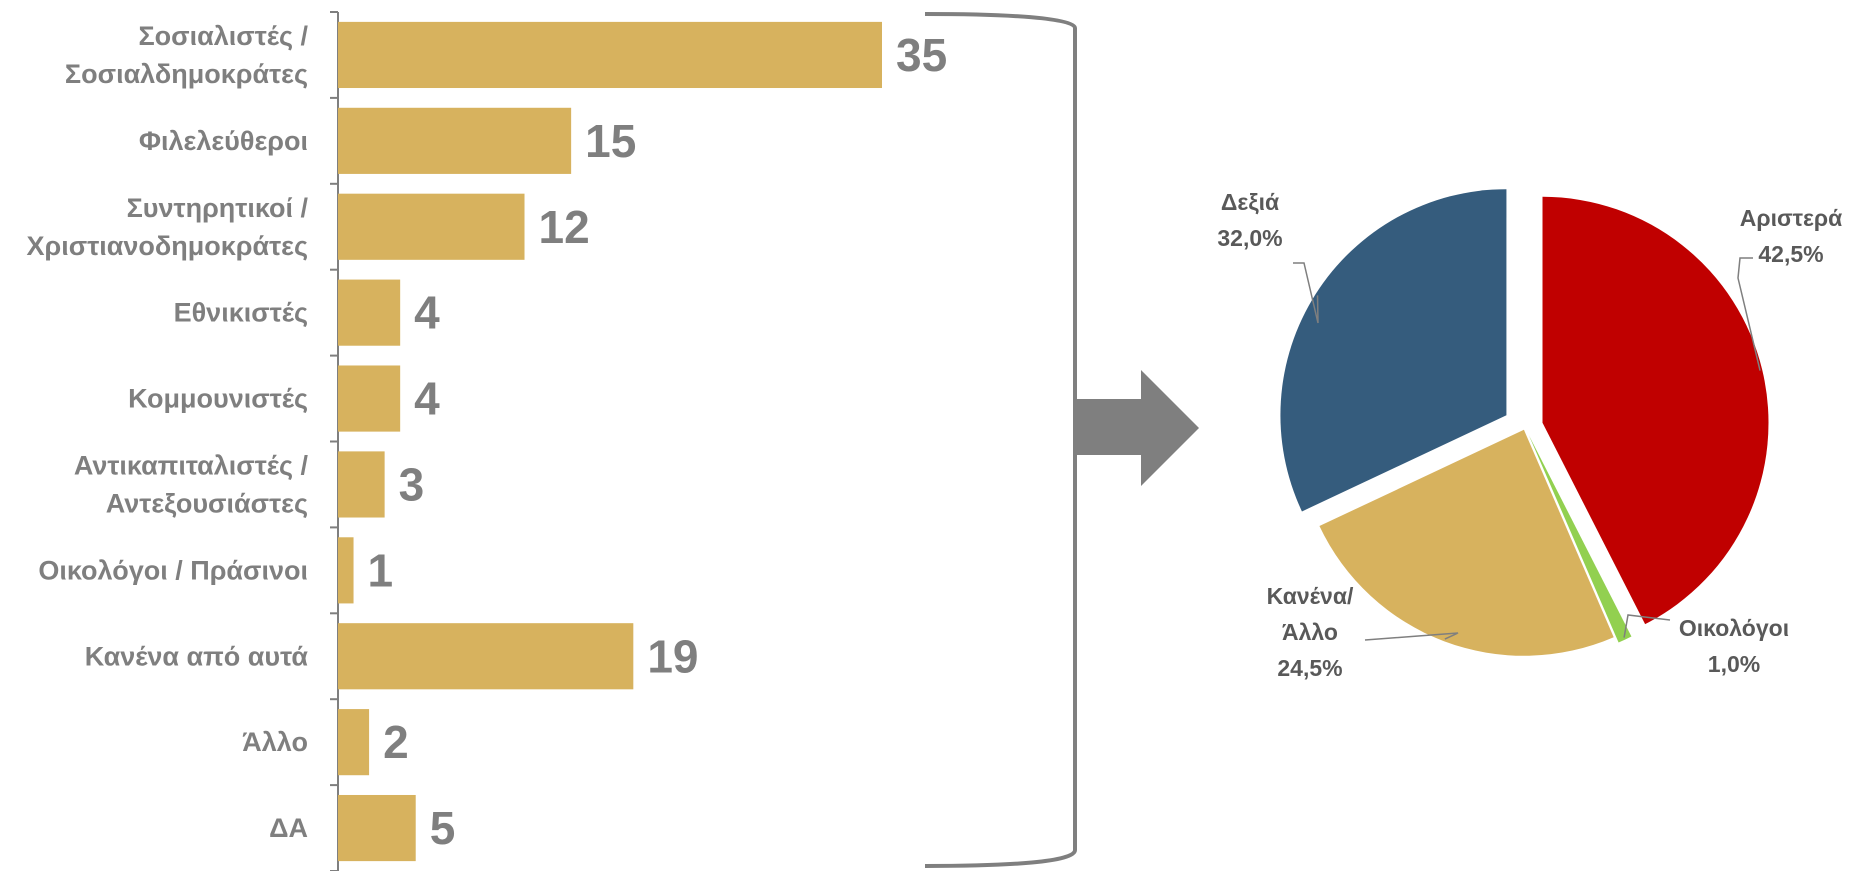 This screenshot has width=1852, height=871. I want to click on bar-category-label: ΔΑ, so click(288, 828).